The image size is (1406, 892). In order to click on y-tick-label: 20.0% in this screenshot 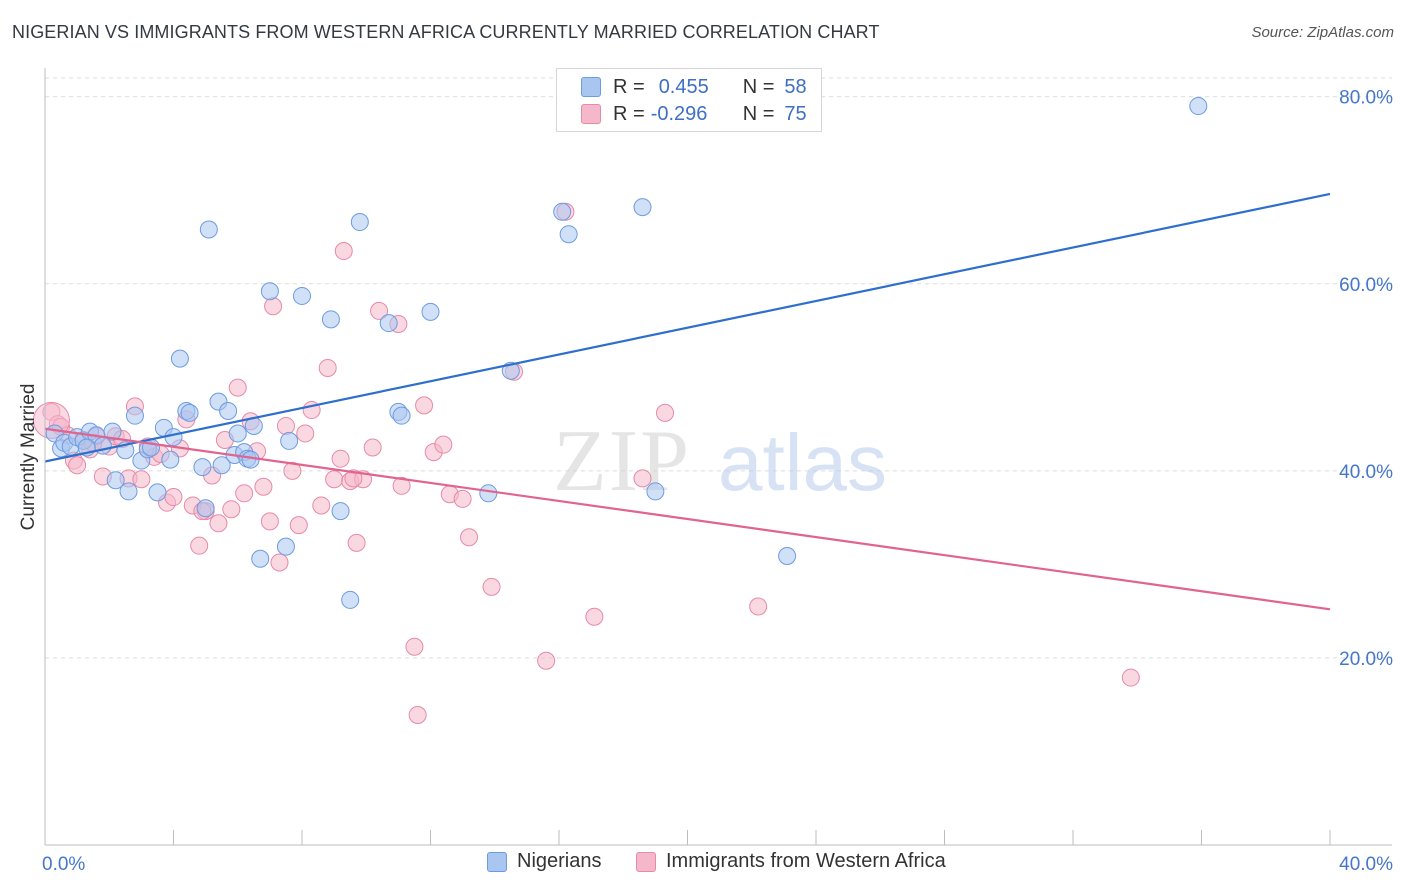, I will do `click(1366, 659)`.